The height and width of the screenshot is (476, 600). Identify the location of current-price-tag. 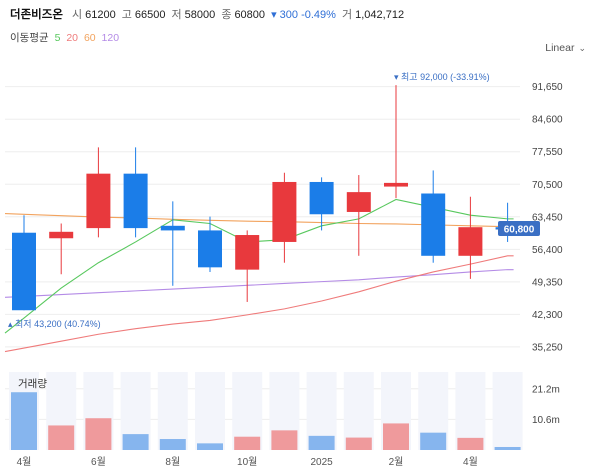
(519, 229).